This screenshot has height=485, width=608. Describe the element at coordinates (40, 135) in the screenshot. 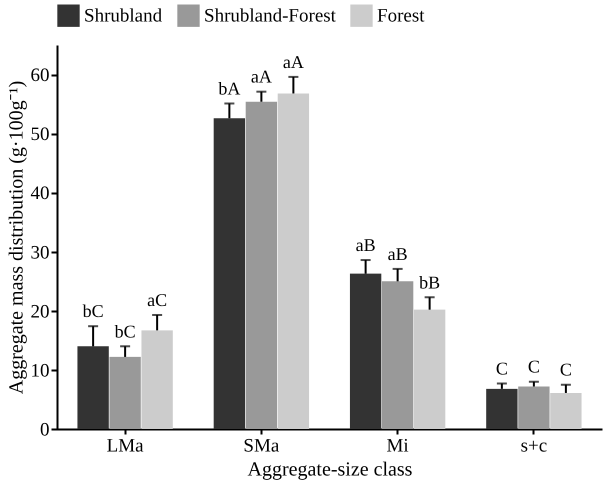

I see `y-tick-label: 50` at that location.